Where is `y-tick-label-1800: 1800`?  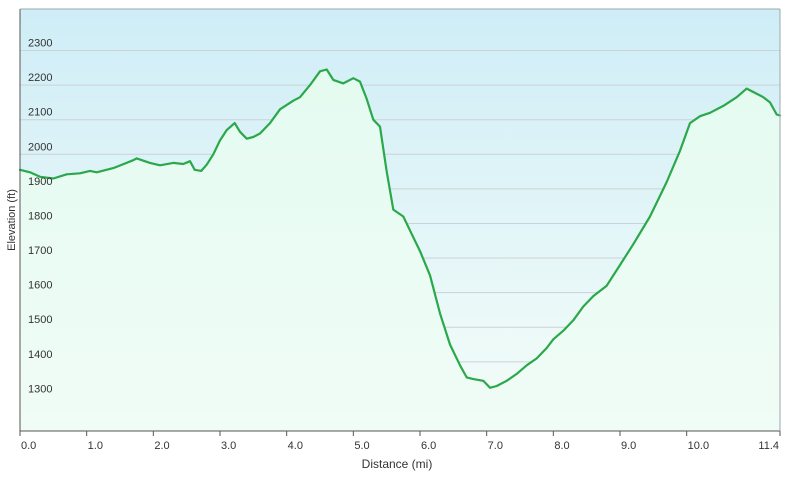
y-tick-label-1800: 1800 is located at coordinates (40, 216).